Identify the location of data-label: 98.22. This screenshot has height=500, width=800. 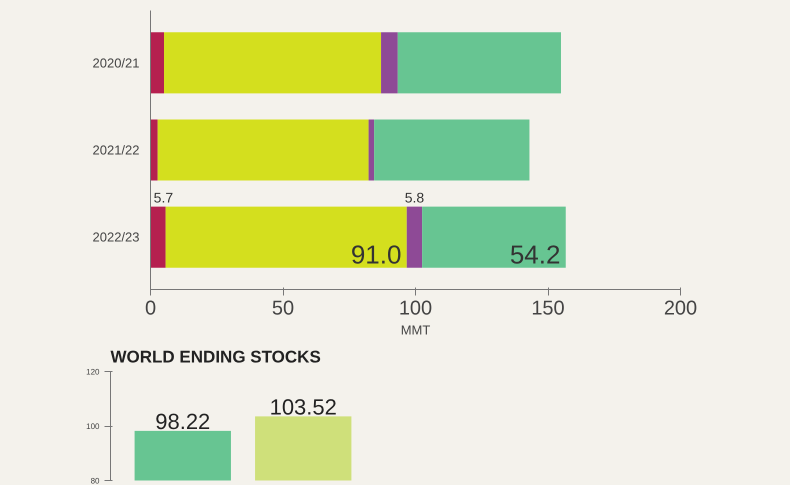
(182, 421).